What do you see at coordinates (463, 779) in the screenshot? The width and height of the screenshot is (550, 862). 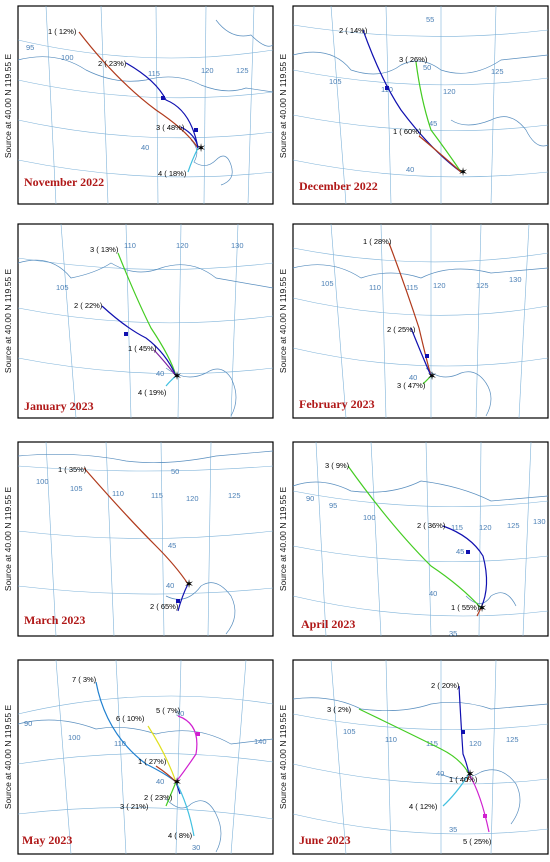 I see `svg-text: 1 ( 40%)` at bounding box center [463, 779].